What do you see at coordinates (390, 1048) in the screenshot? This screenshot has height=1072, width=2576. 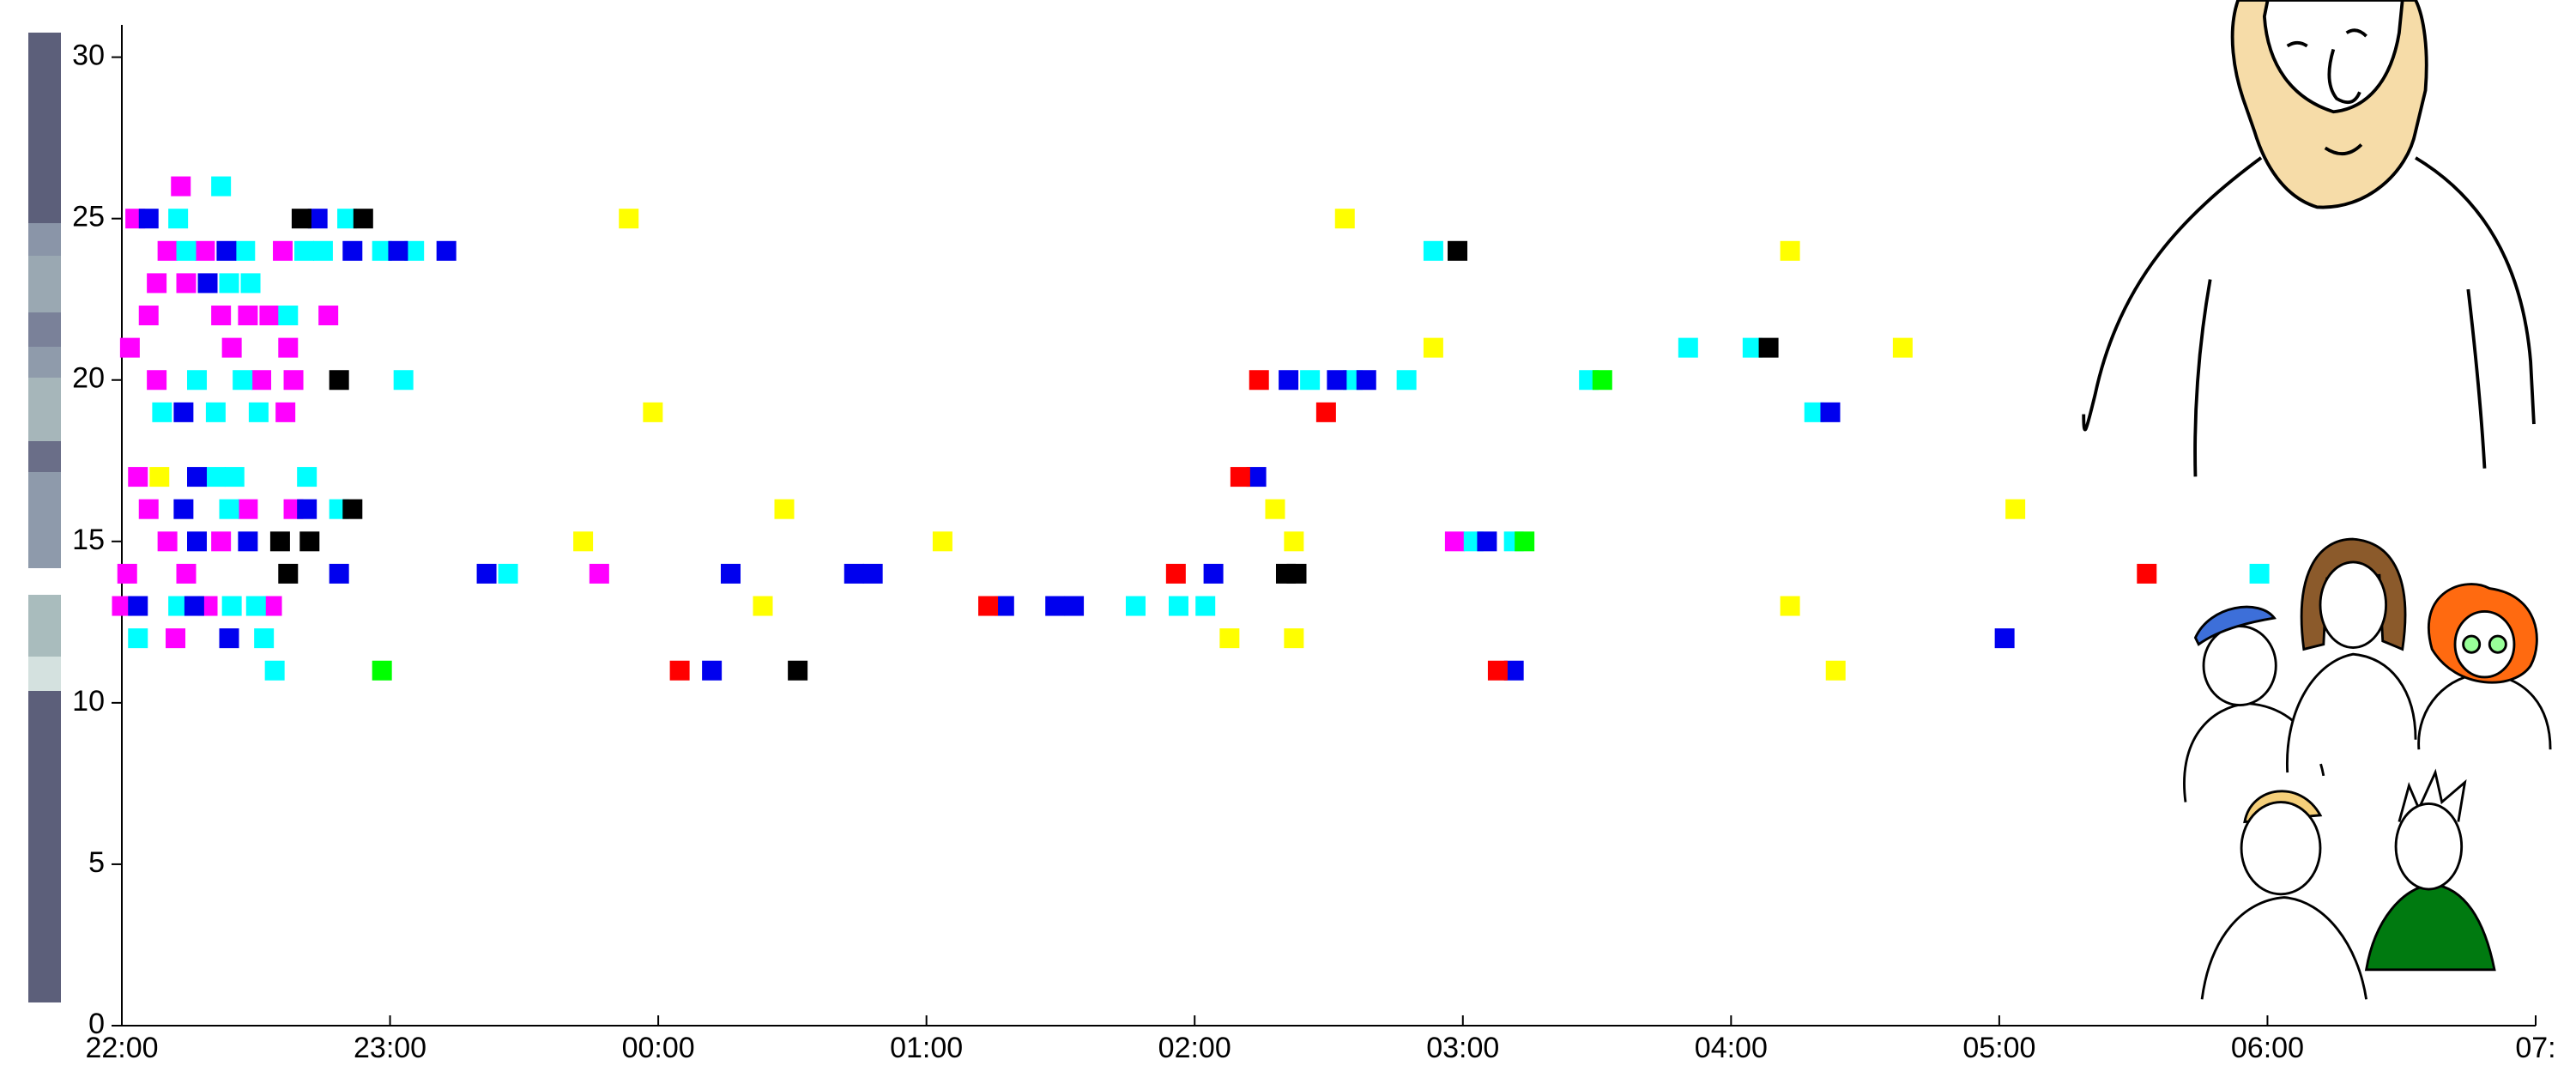 I see `x-tick-label: 23:00` at bounding box center [390, 1048].